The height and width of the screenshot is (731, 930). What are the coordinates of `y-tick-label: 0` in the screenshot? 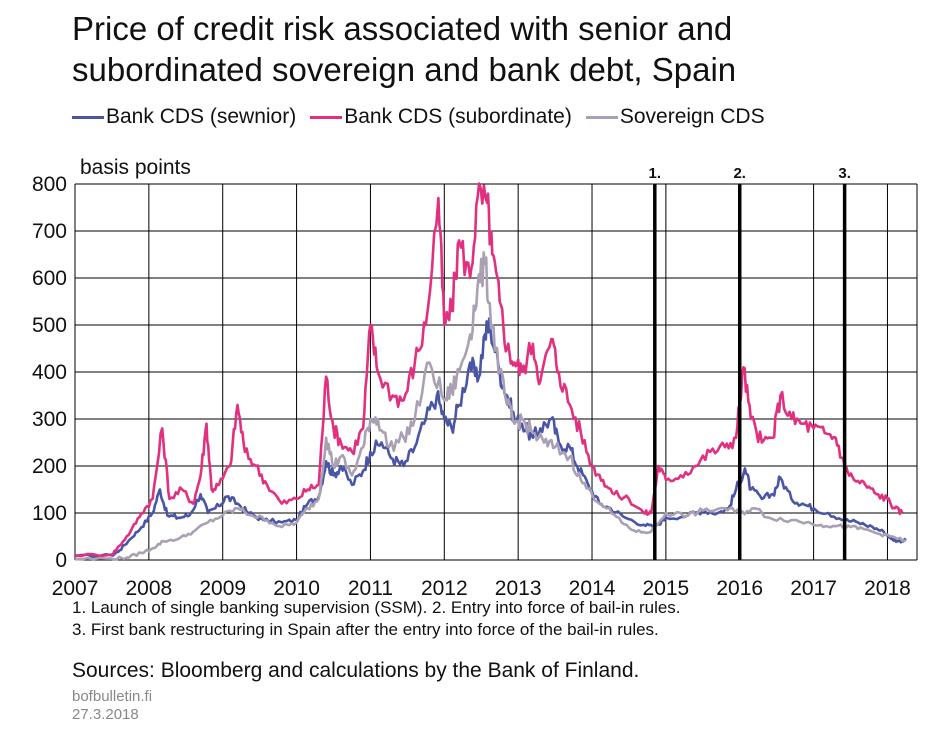 It's located at (61, 560).